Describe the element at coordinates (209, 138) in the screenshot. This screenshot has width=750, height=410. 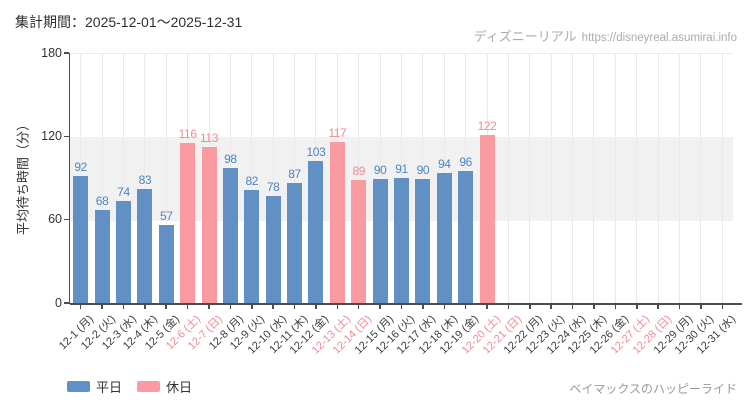
I see `bar-value-label: 113` at that location.